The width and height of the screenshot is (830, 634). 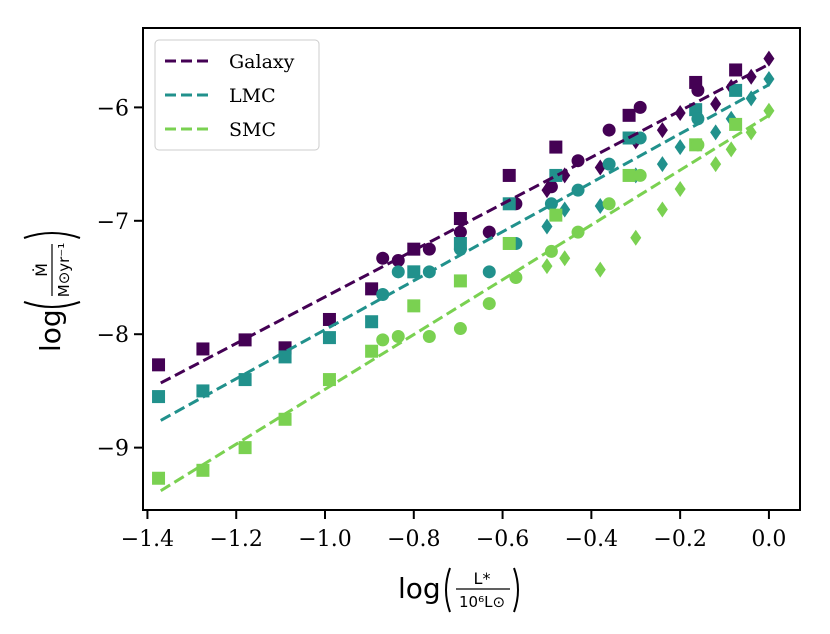 I want to click on legend-galaxy-label: Galaxy, so click(x=262, y=62).